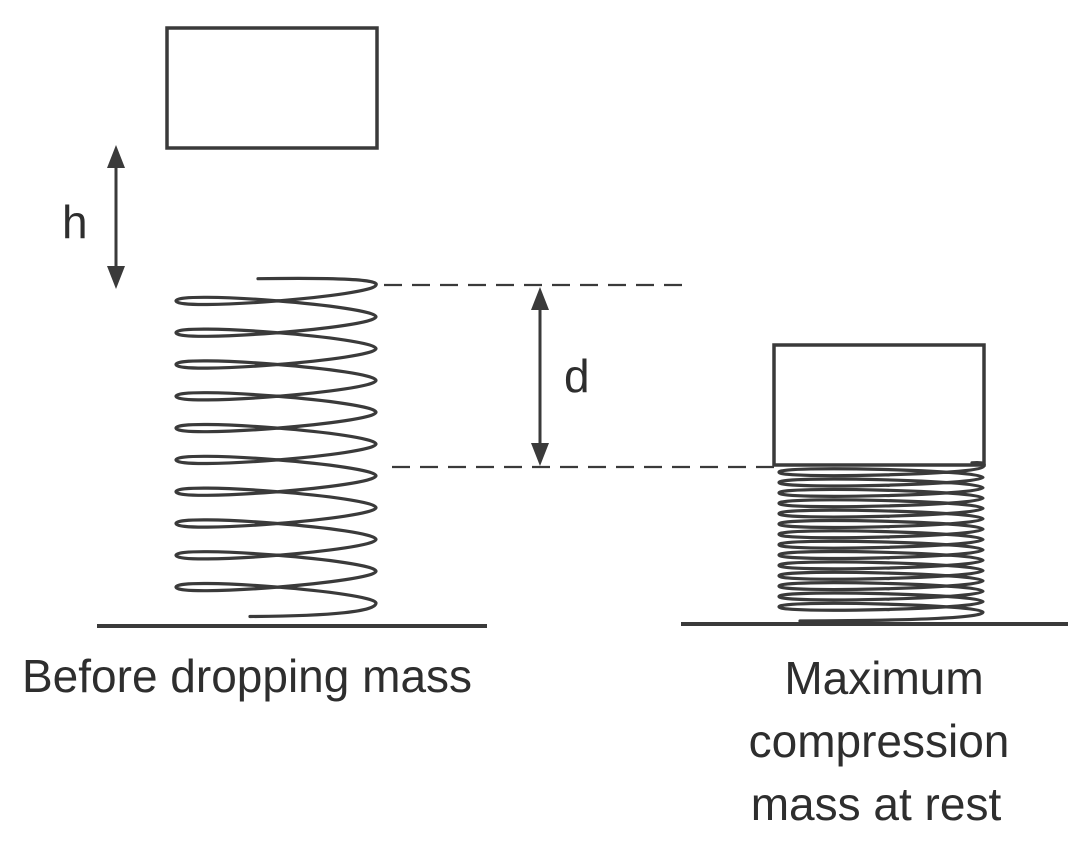 The height and width of the screenshot is (860, 1074). I want to click on height-label: h, so click(75, 222).